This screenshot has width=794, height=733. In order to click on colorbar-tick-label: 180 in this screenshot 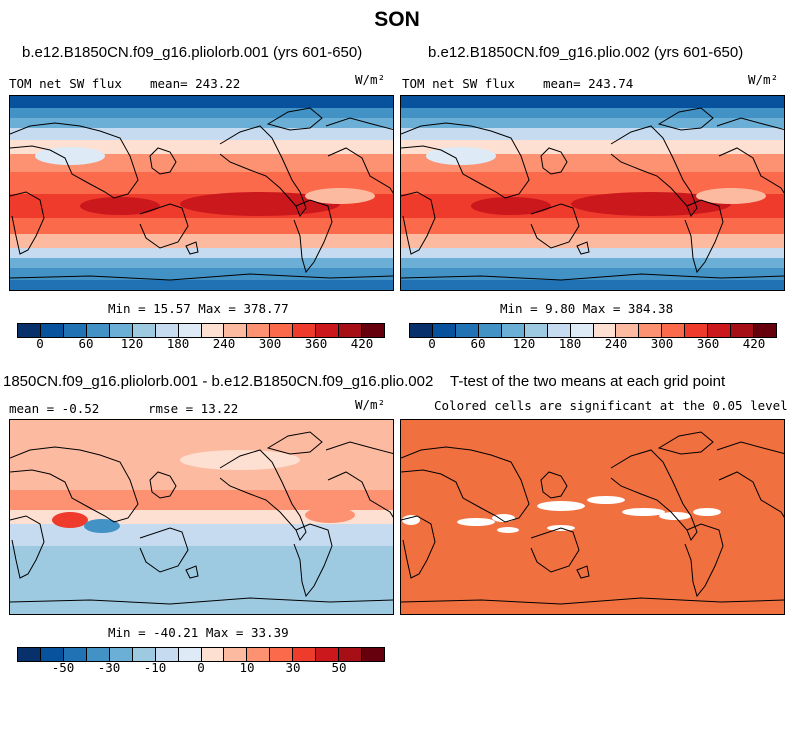, I will do `click(570, 343)`.